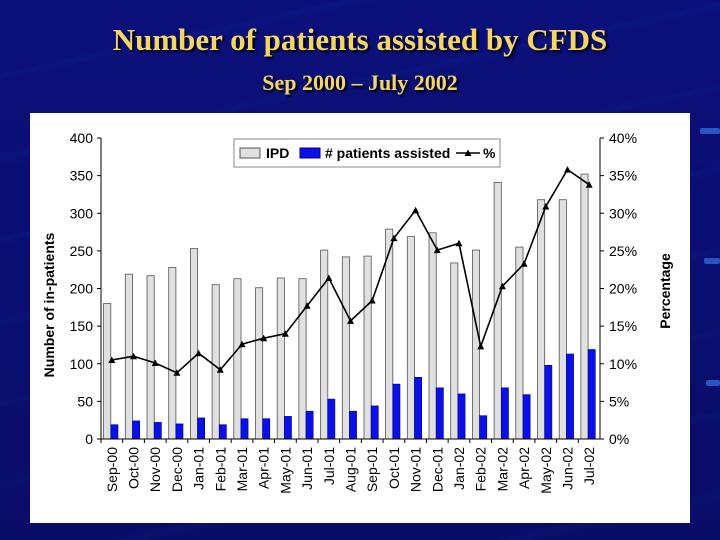 The image size is (720, 540). Describe the element at coordinates (502, 469) in the screenshot. I see `x-tick-label: Mar-02` at that location.